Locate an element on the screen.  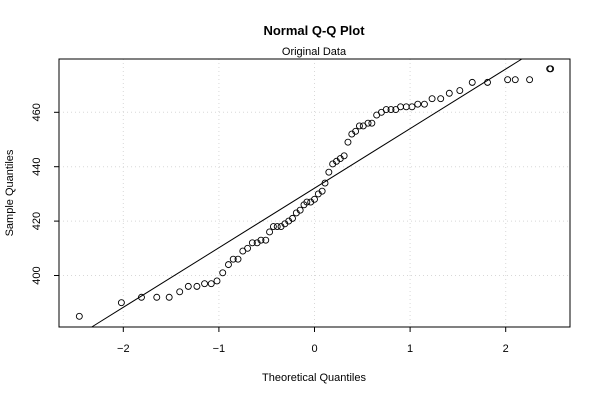
y-tick-label: 420 is located at coordinates (37, 221).